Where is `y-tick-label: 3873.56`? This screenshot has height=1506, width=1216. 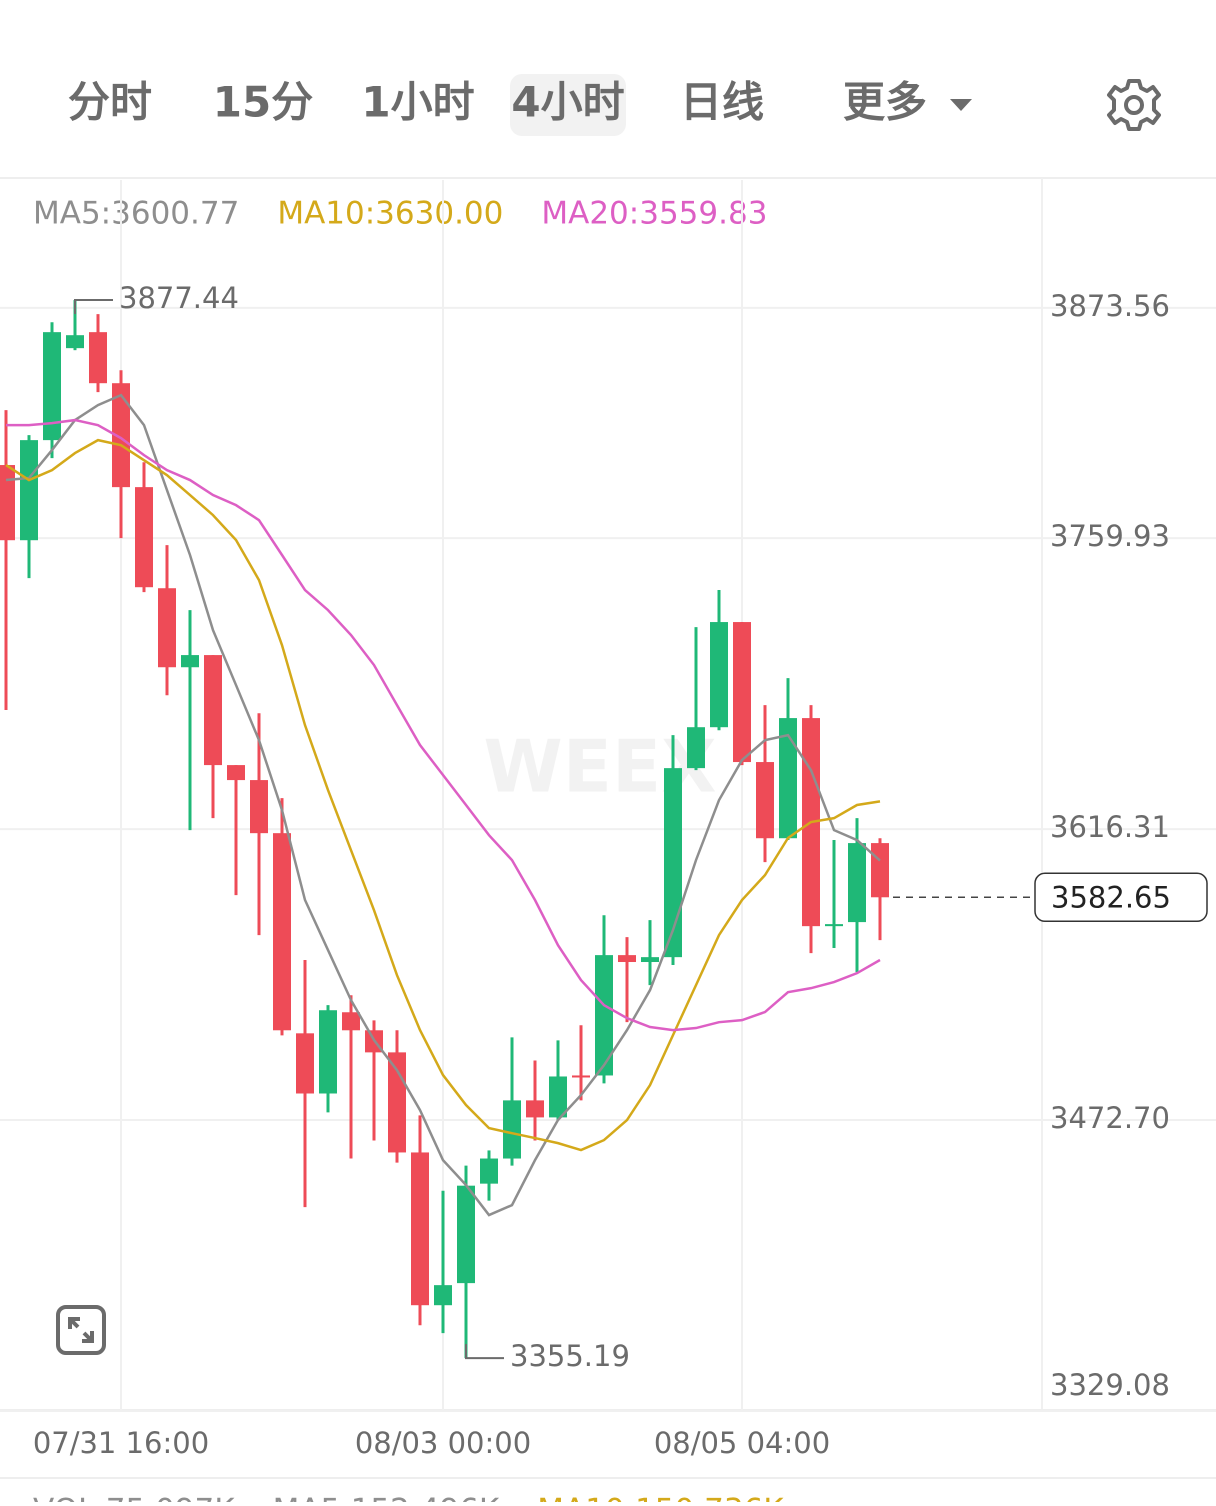 y-tick-label: 3873.56 is located at coordinates (1110, 306).